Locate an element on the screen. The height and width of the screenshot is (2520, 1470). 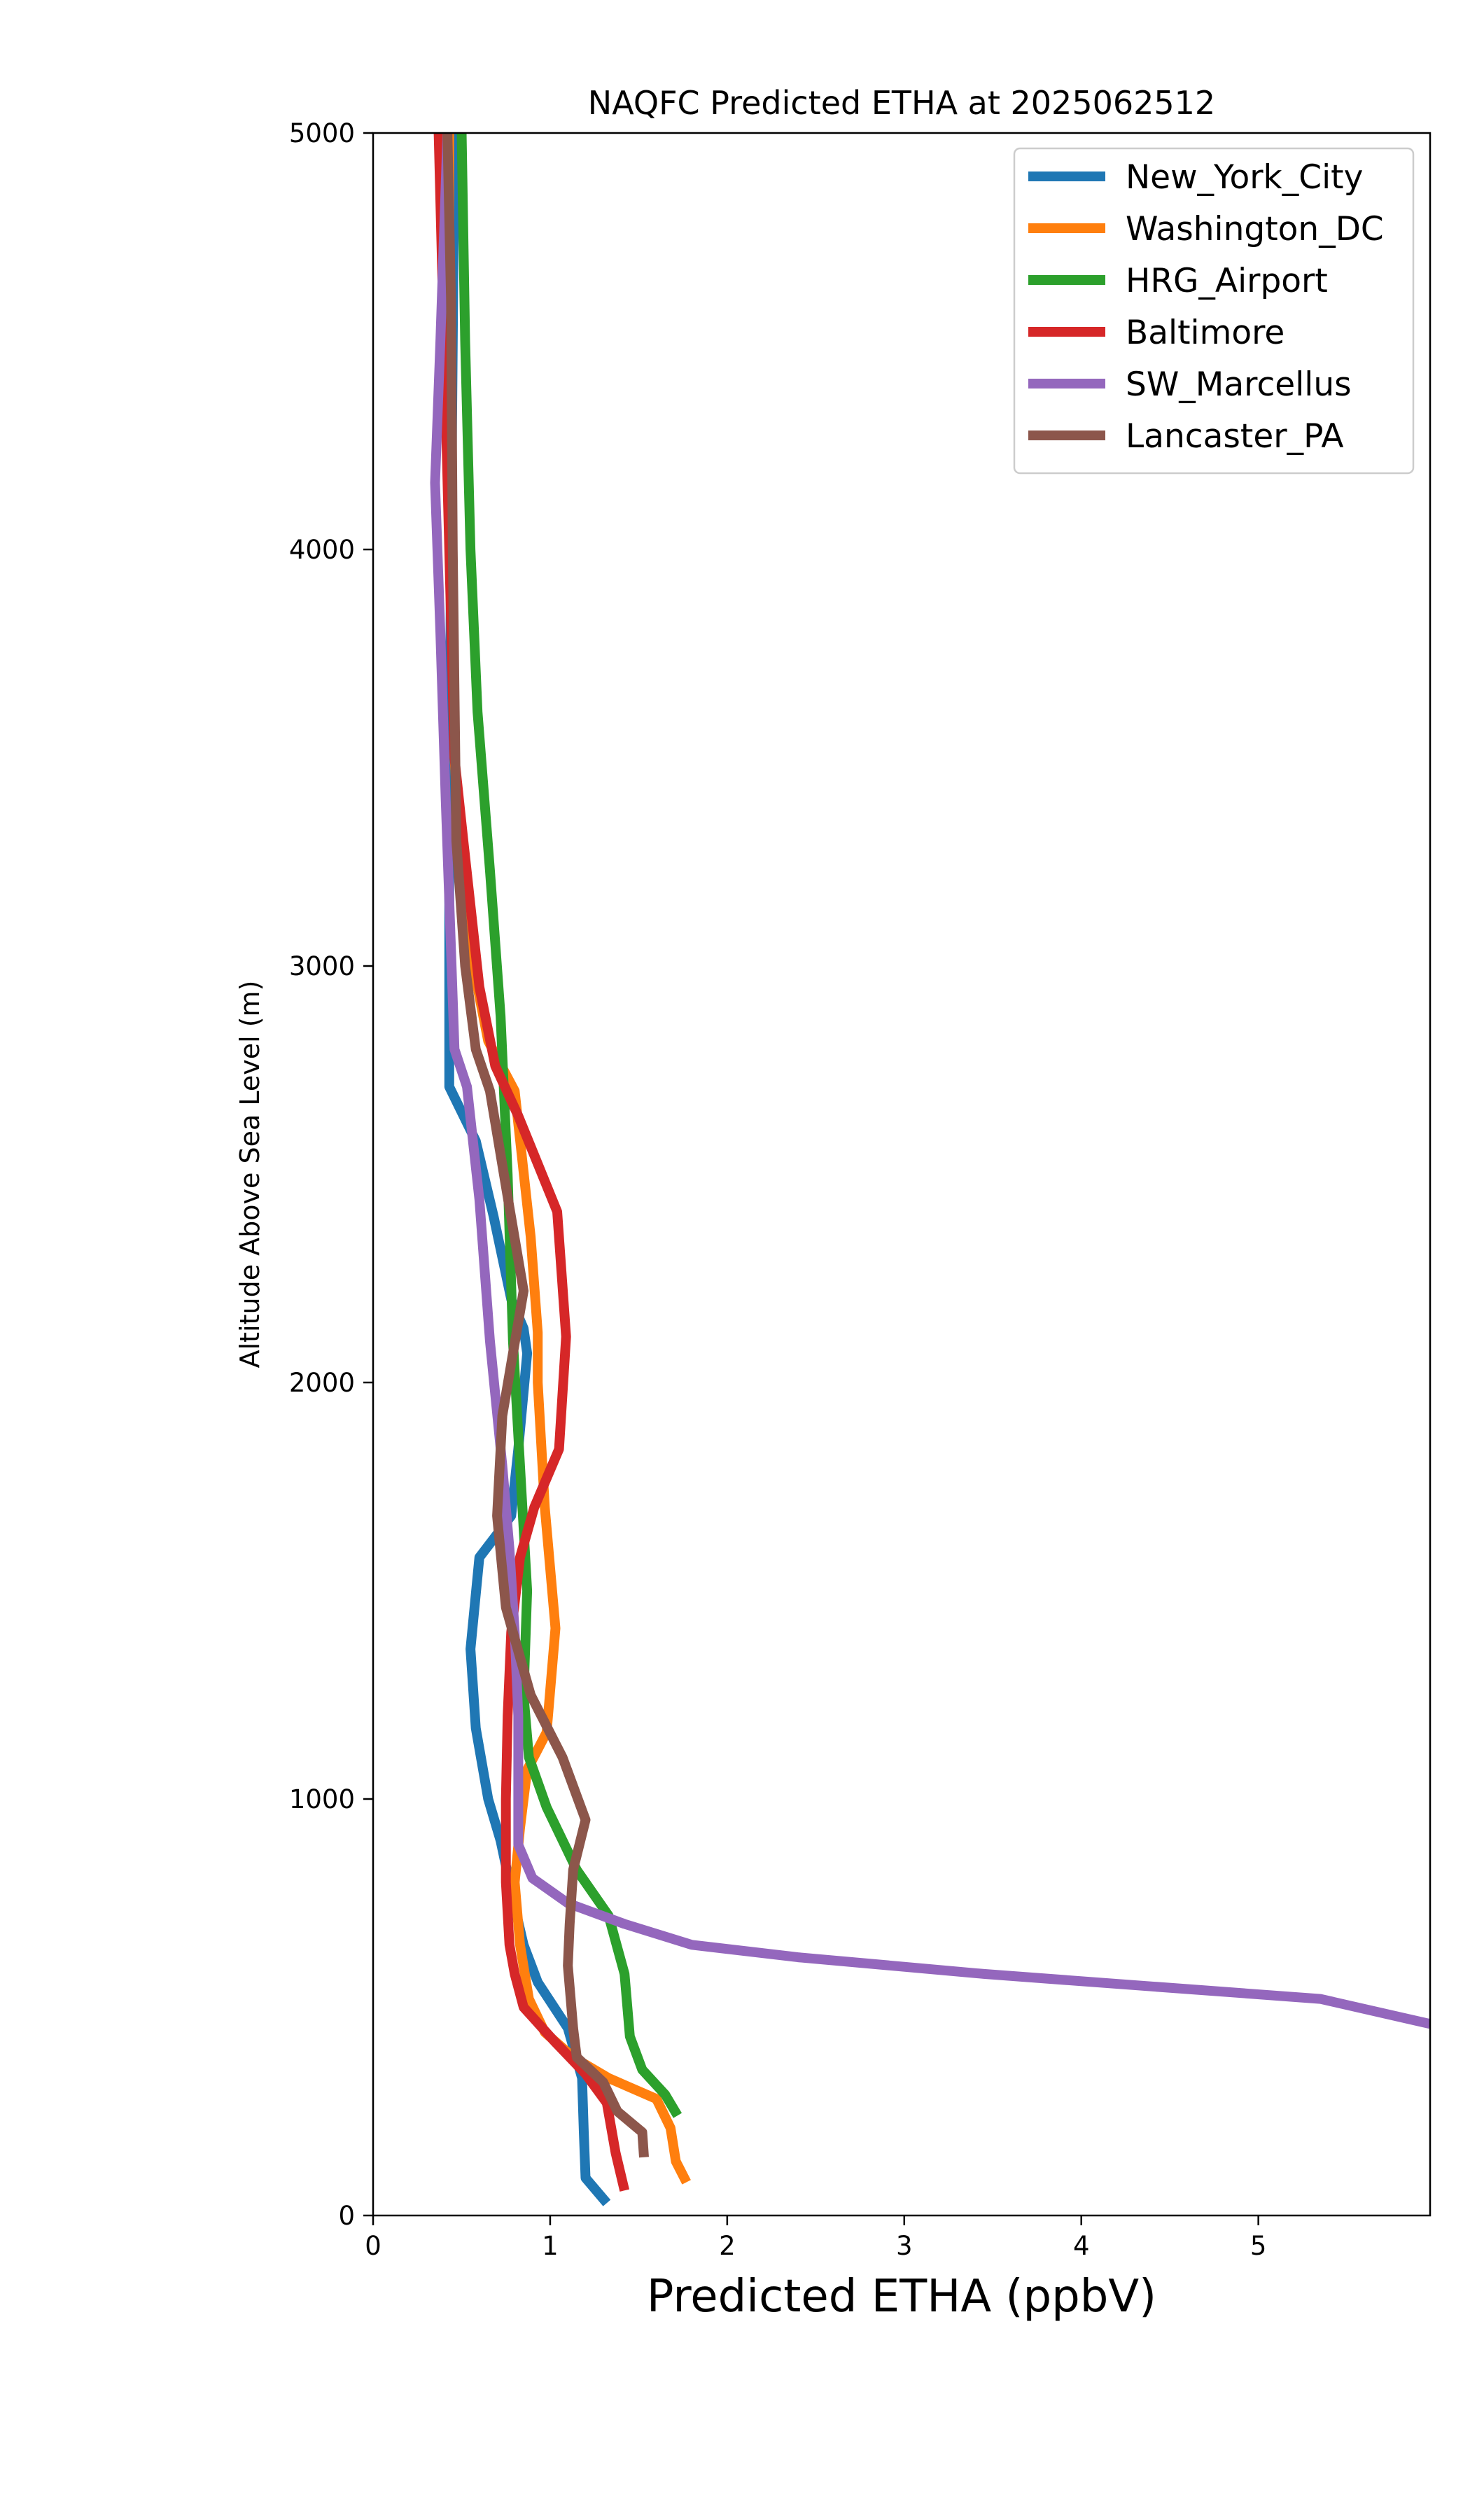
legend-label: New_York_City is located at coordinates (1244, 177).